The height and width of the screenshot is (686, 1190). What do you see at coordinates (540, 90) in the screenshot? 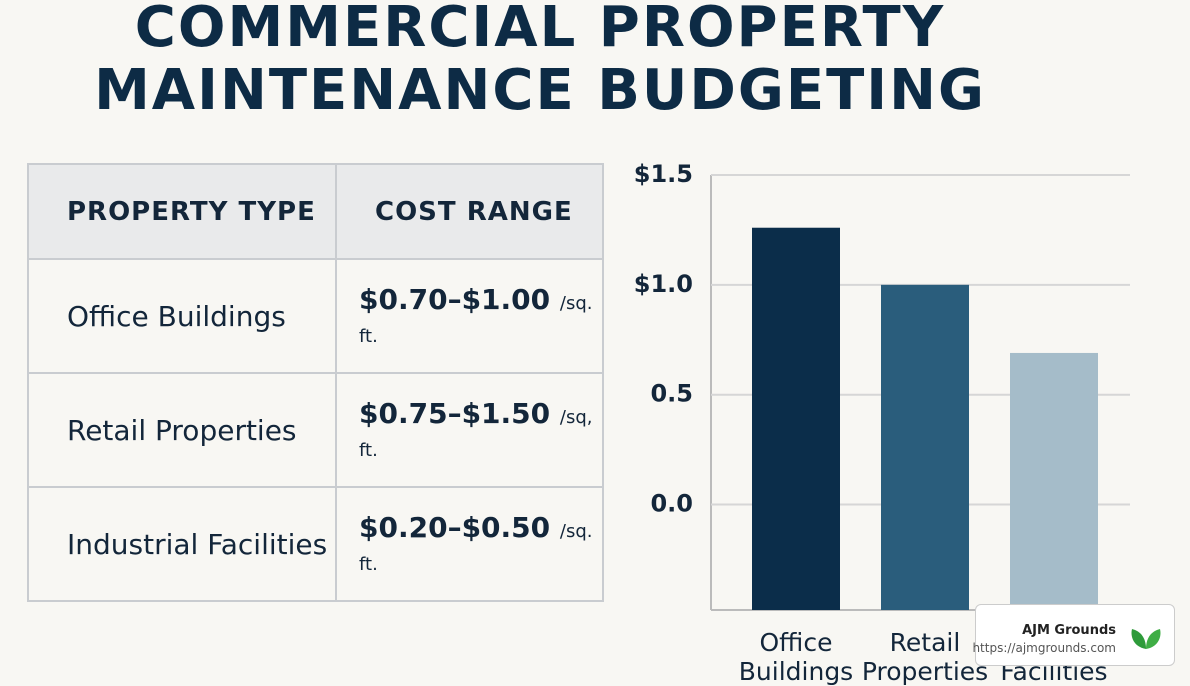
I see `title: MAINTENANCE BUDGETING` at bounding box center [540, 90].